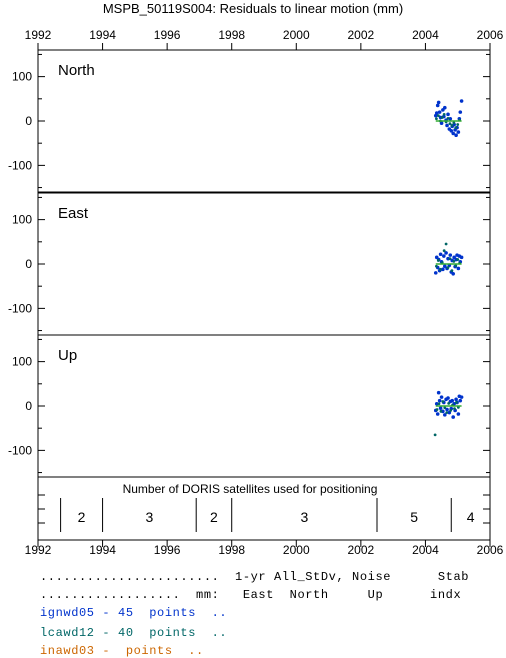 The width and height of the screenshot is (506, 658). What do you see at coordinates (67, 355) in the screenshot?
I see `panel-label: Up` at bounding box center [67, 355].